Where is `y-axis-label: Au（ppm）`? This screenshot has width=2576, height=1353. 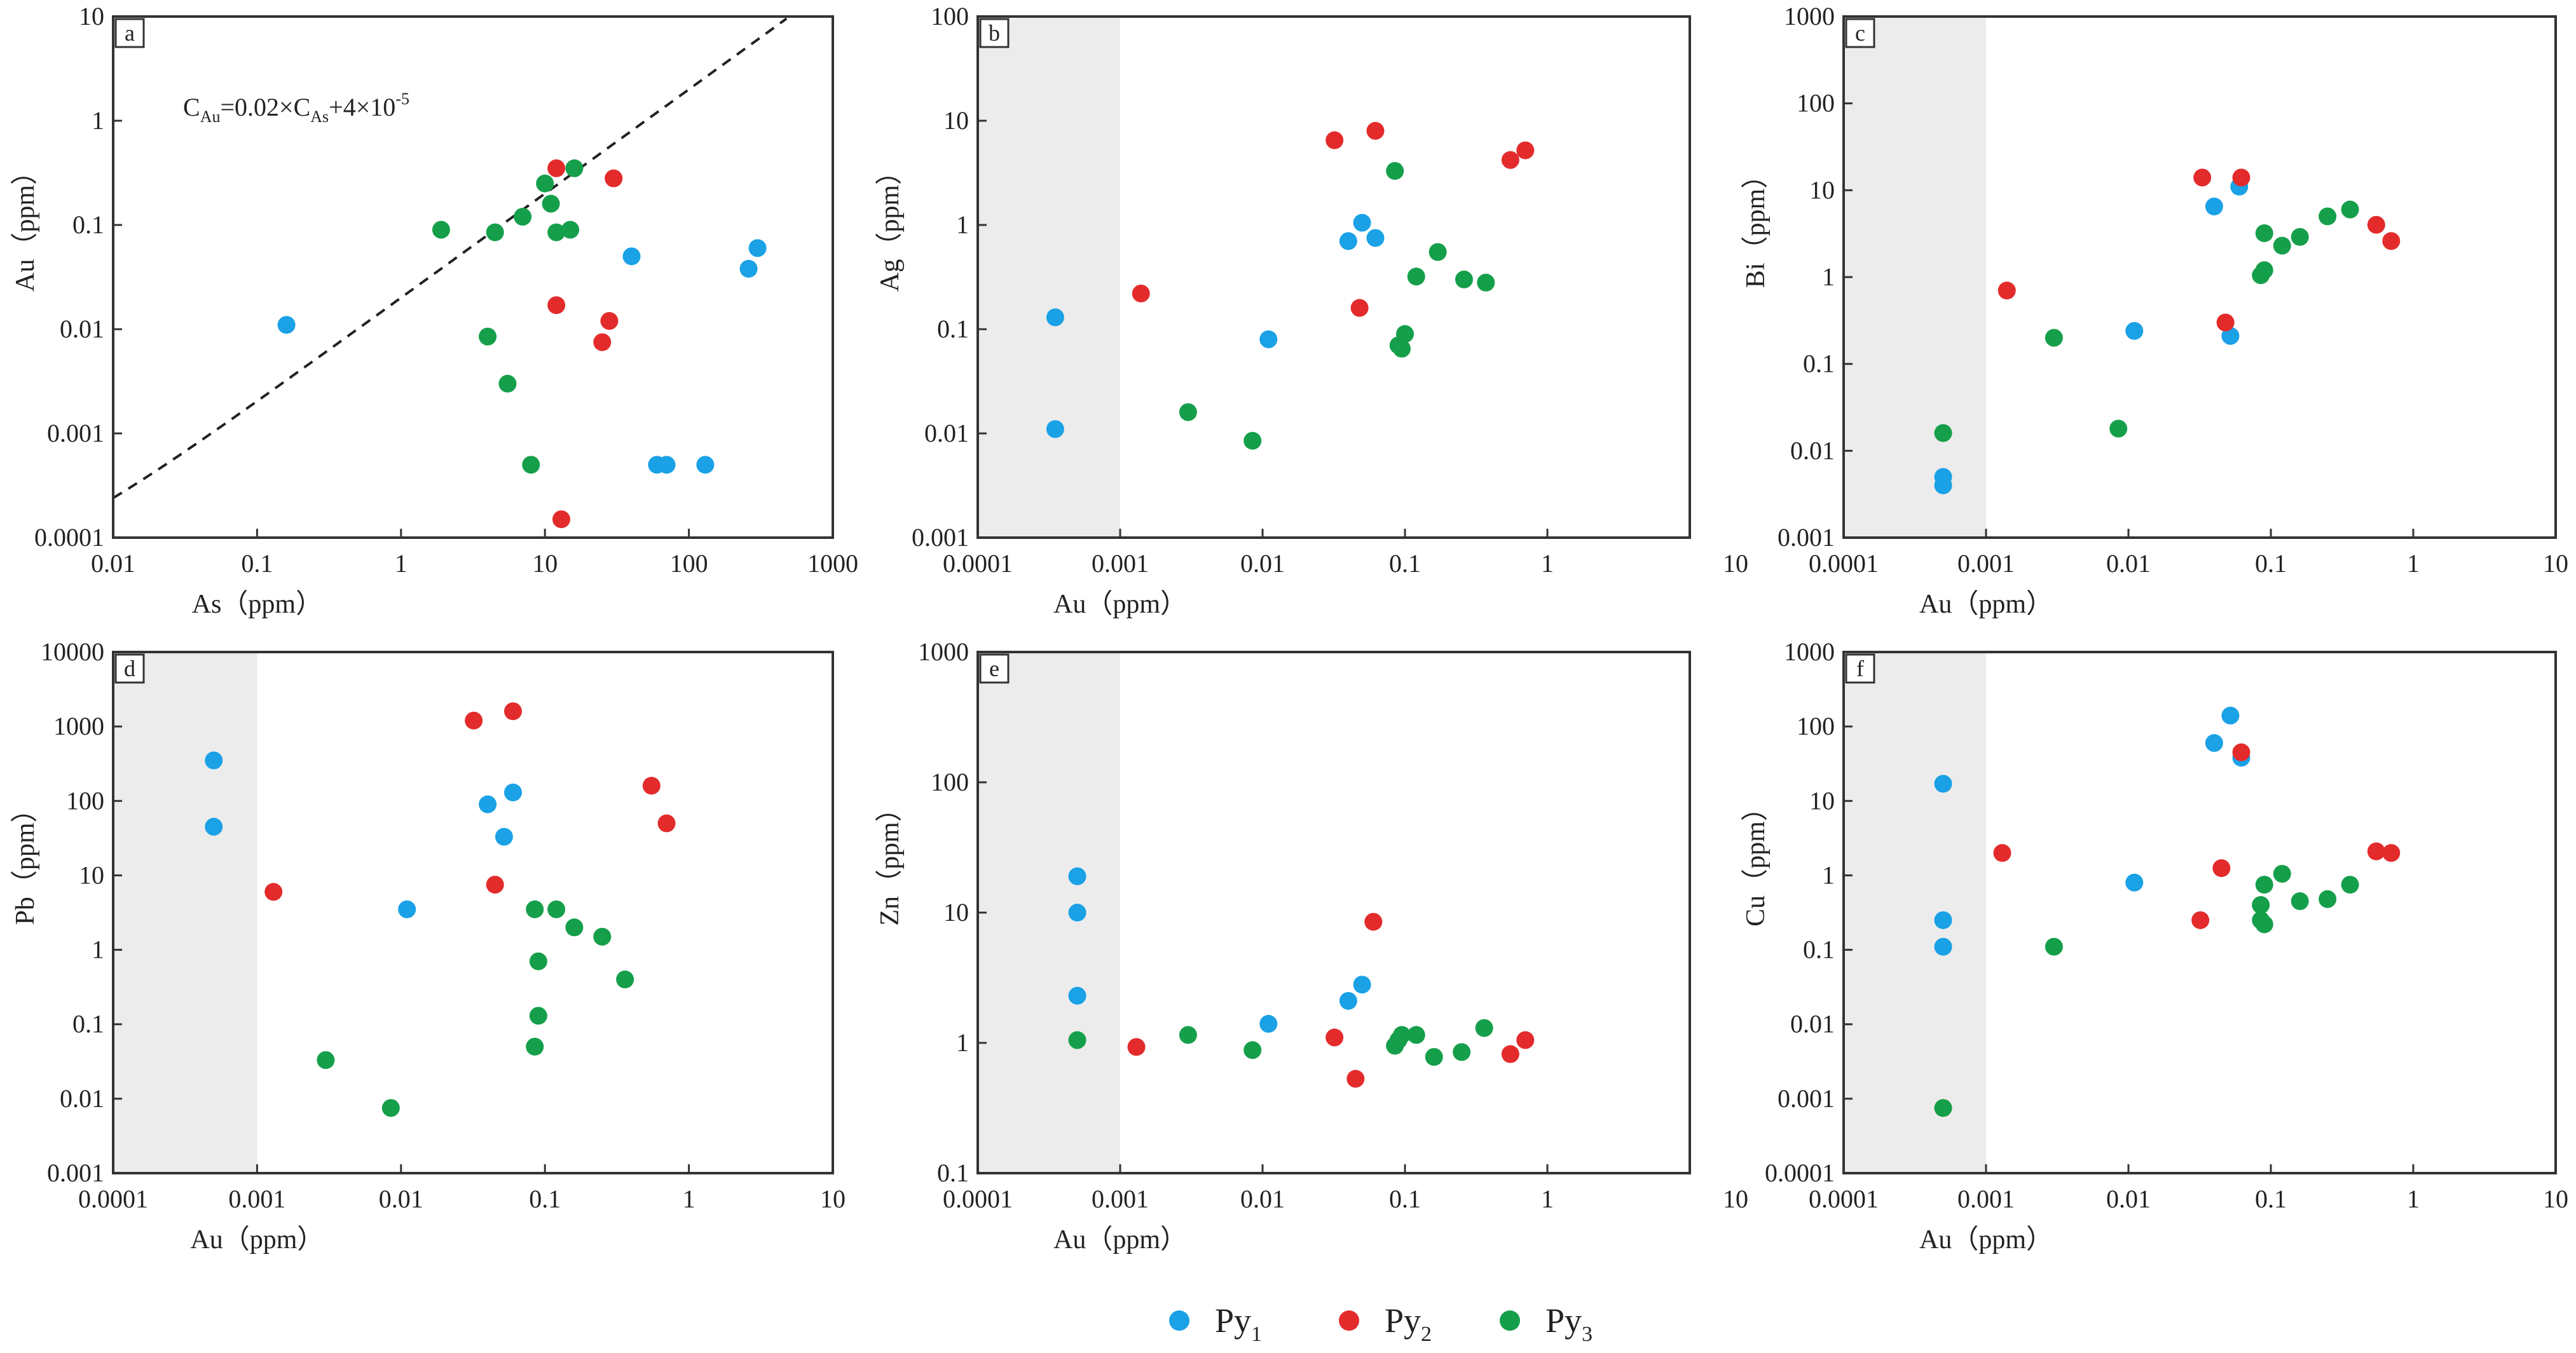
y-axis-label: Au（ppm） is located at coordinates (25, 225).